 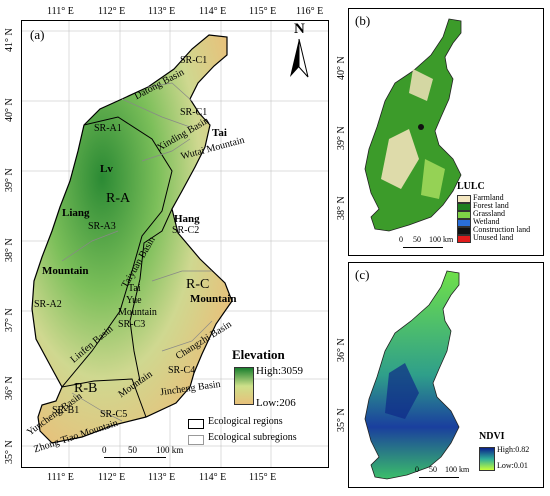 What do you see at coordinates (198, 284) in the screenshot?
I see `region-label-rc: R-C` at bounding box center [198, 284].